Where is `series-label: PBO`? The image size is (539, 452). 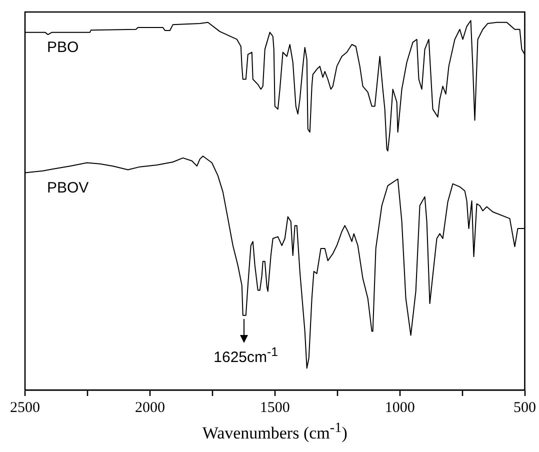 series-label: PBO is located at coordinates (63, 47).